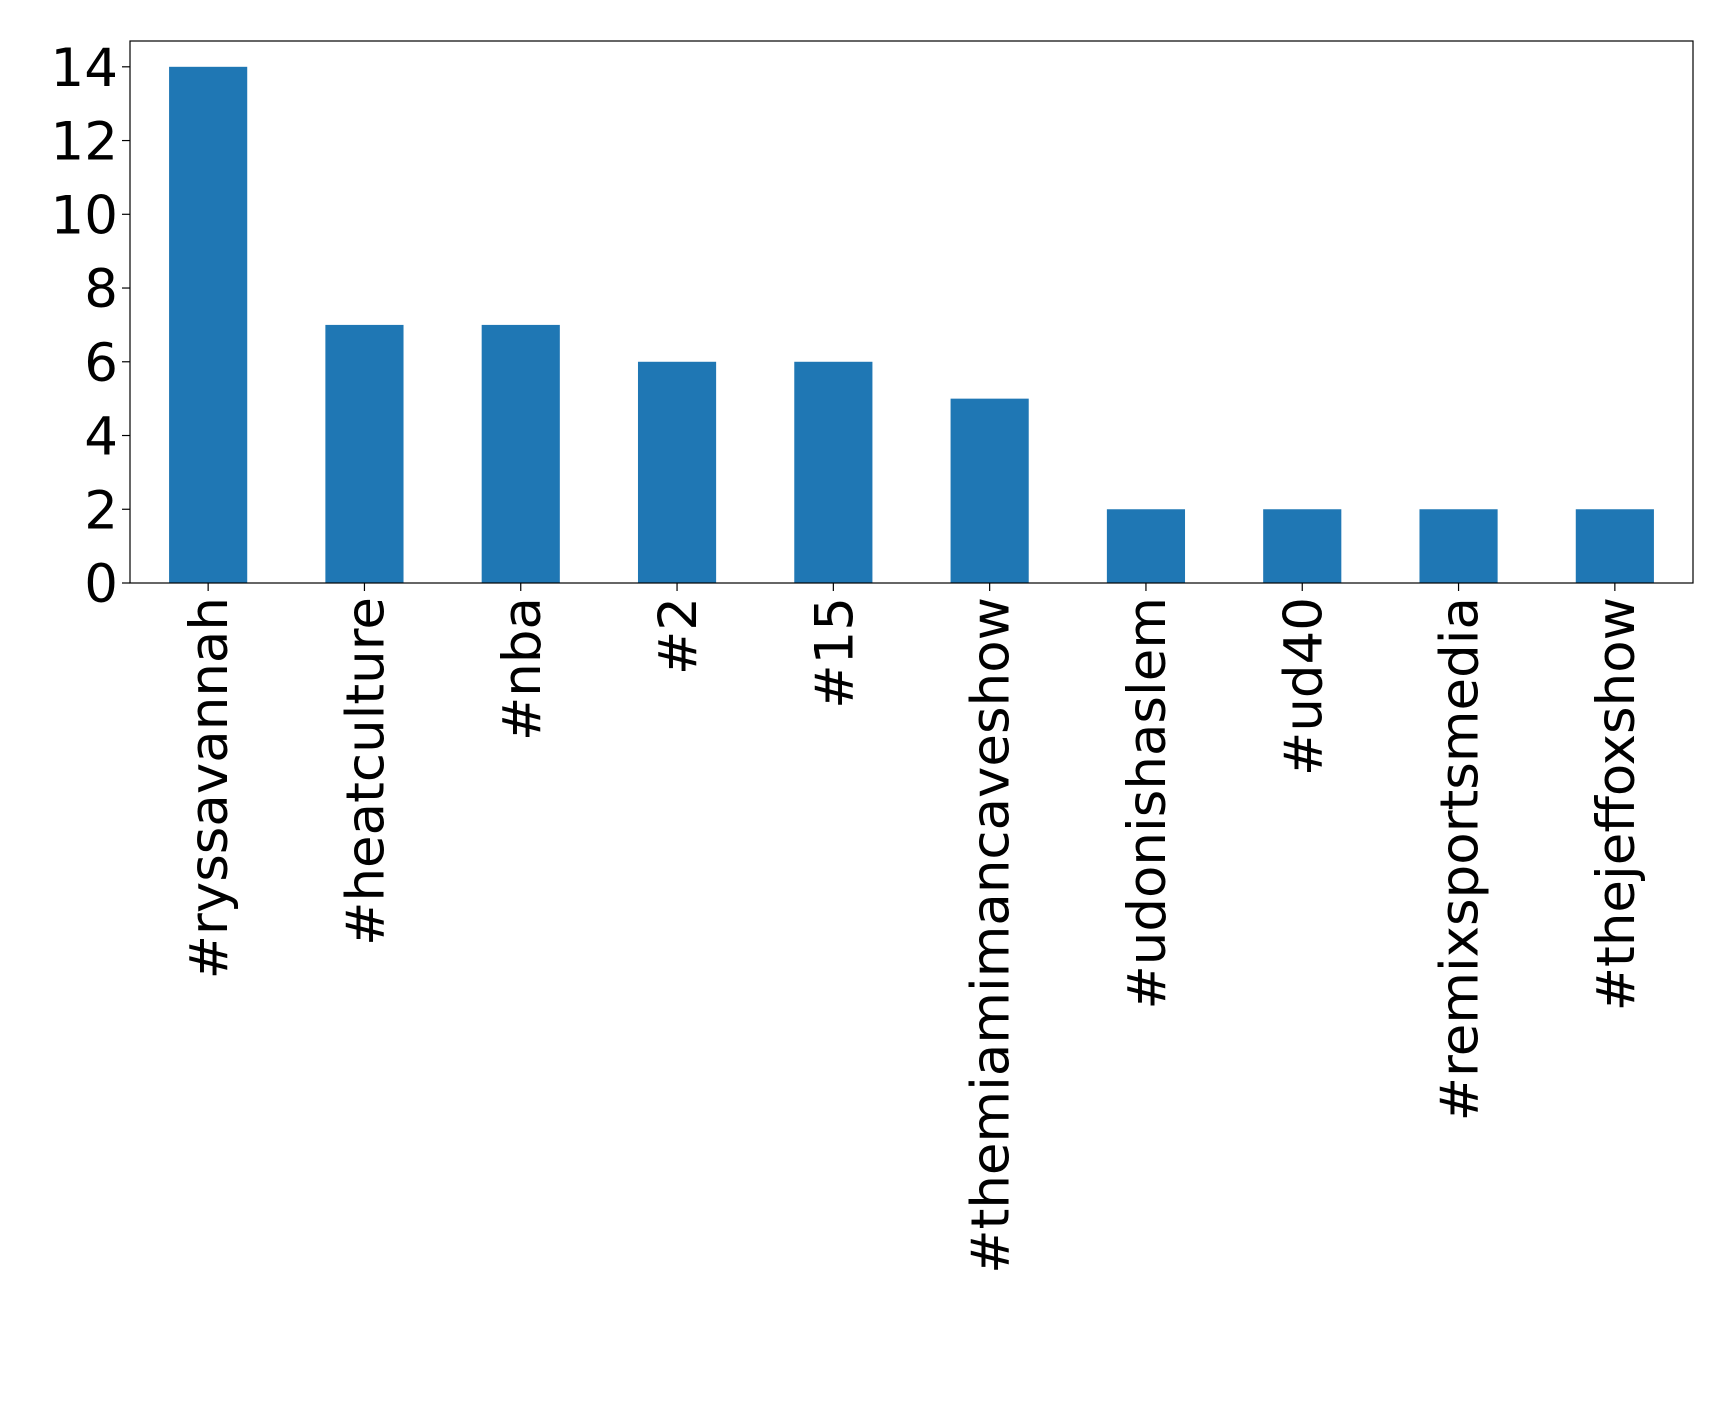 The image size is (1719, 1426). What do you see at coordinates (209, 788) in the screenshot?
I see `x-tick-label: #ryssavannah` at bounding box center [209, 788].